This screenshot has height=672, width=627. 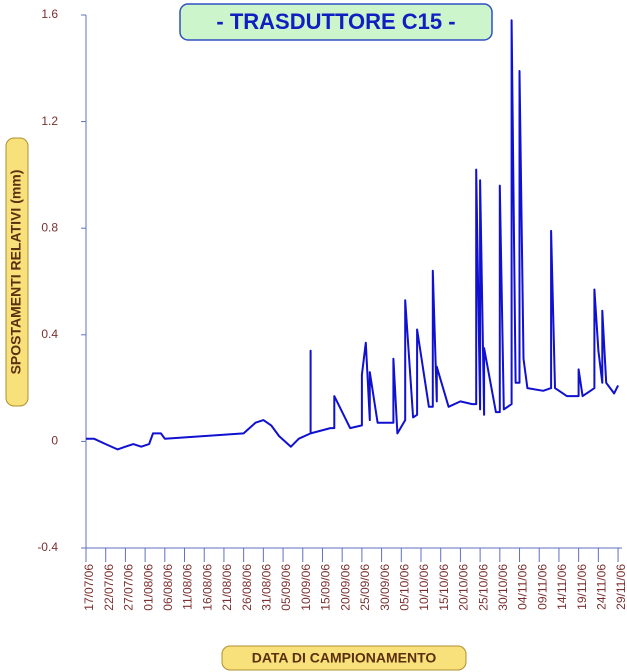 I want to click on x-tick-label: 16/08/06, so click(x=207, y=587).